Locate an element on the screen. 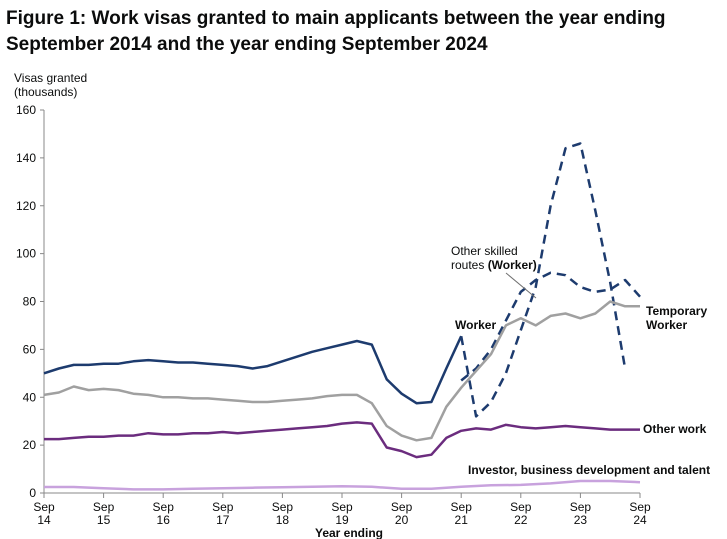  y-tick-label: 60 is located at coordinates (30, 349).